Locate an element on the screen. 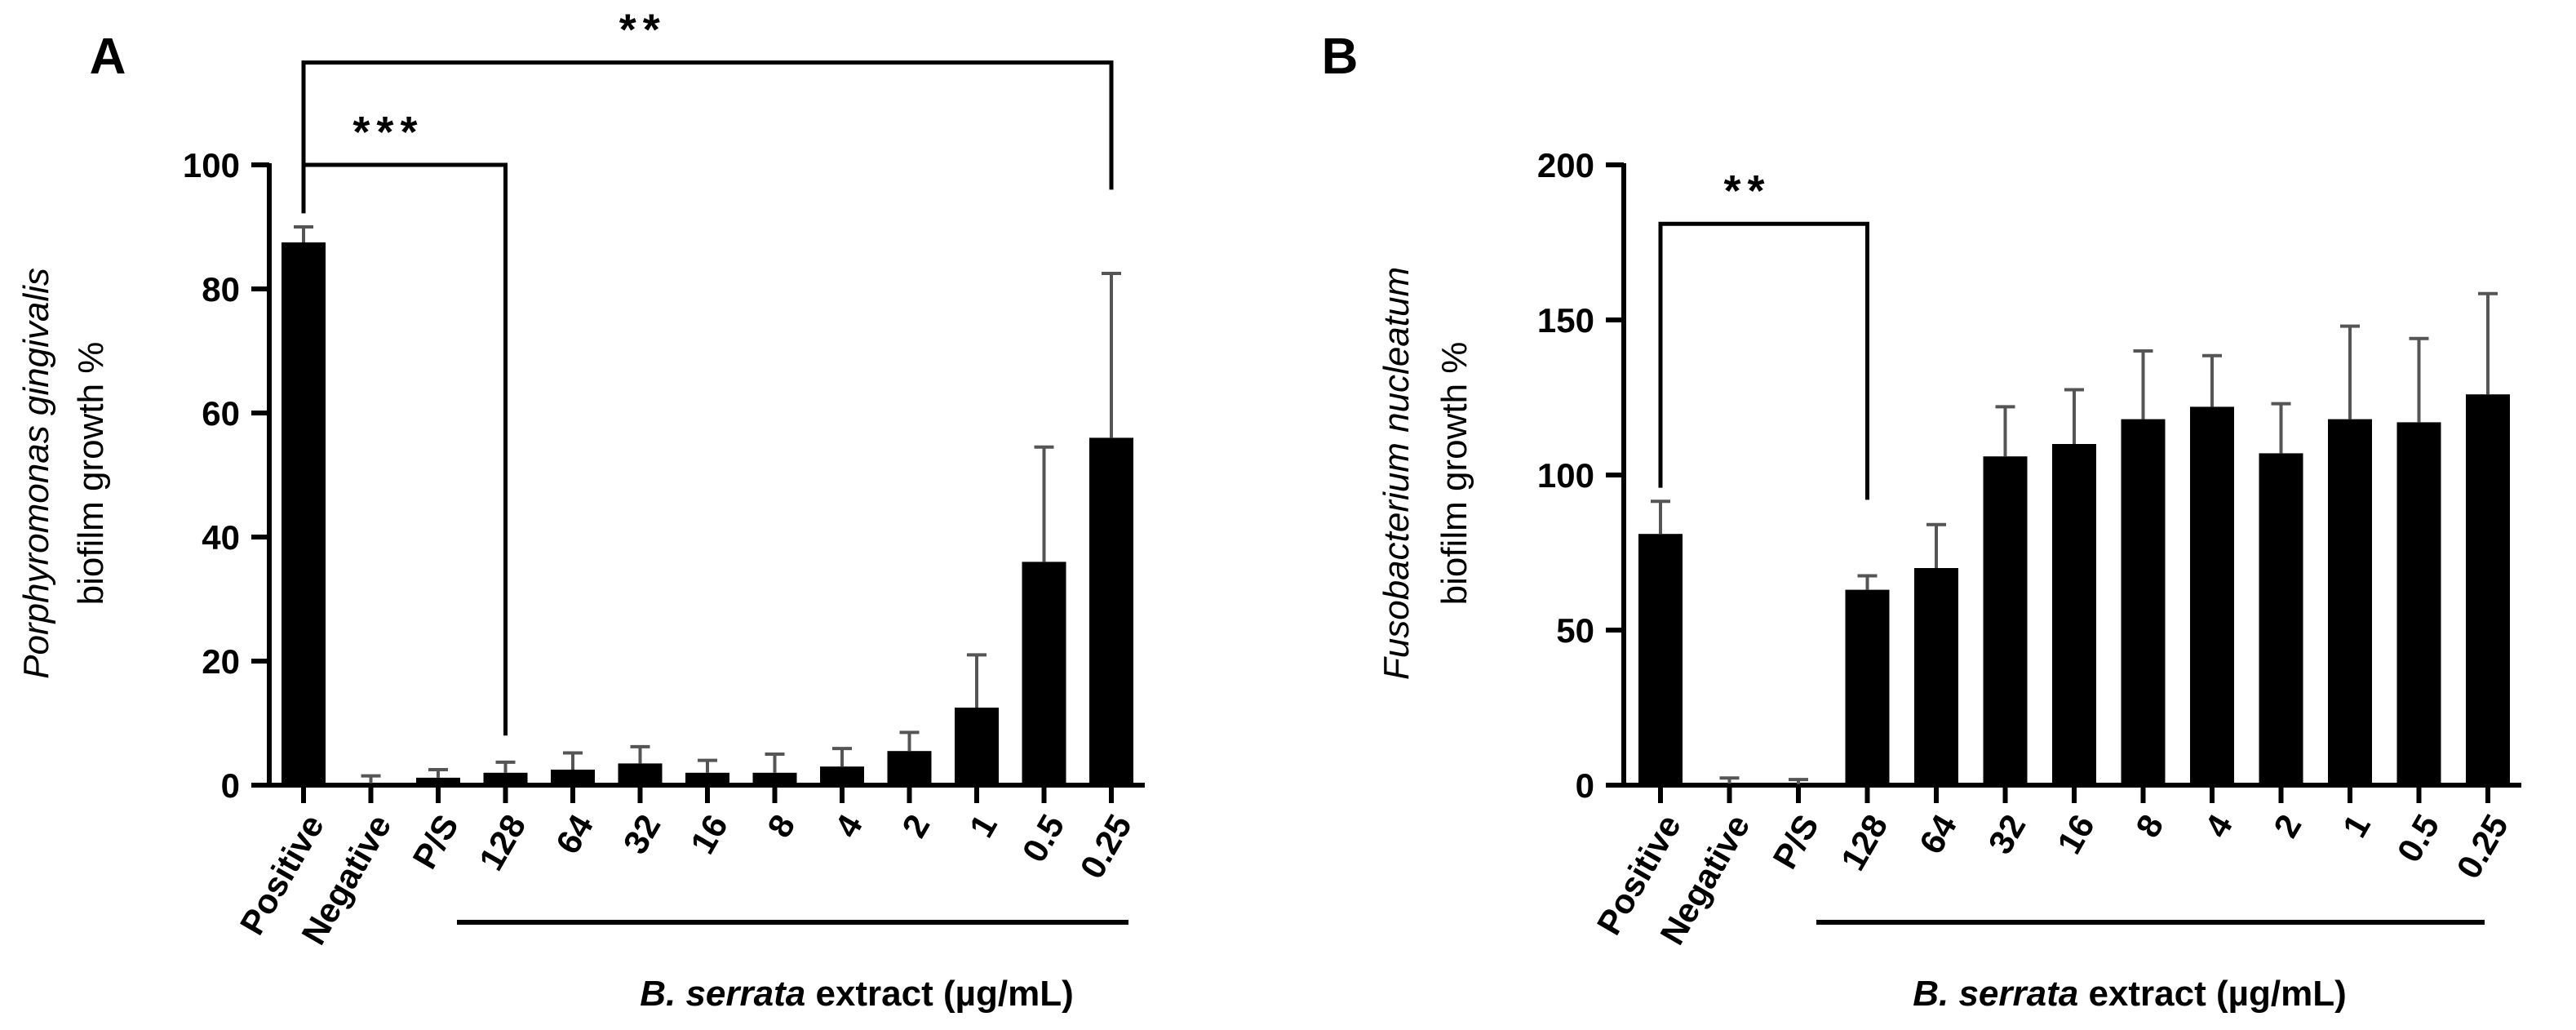 The image size is (2576, 1030). y-tick-label: 200 is located at coordinates (1565, 165).